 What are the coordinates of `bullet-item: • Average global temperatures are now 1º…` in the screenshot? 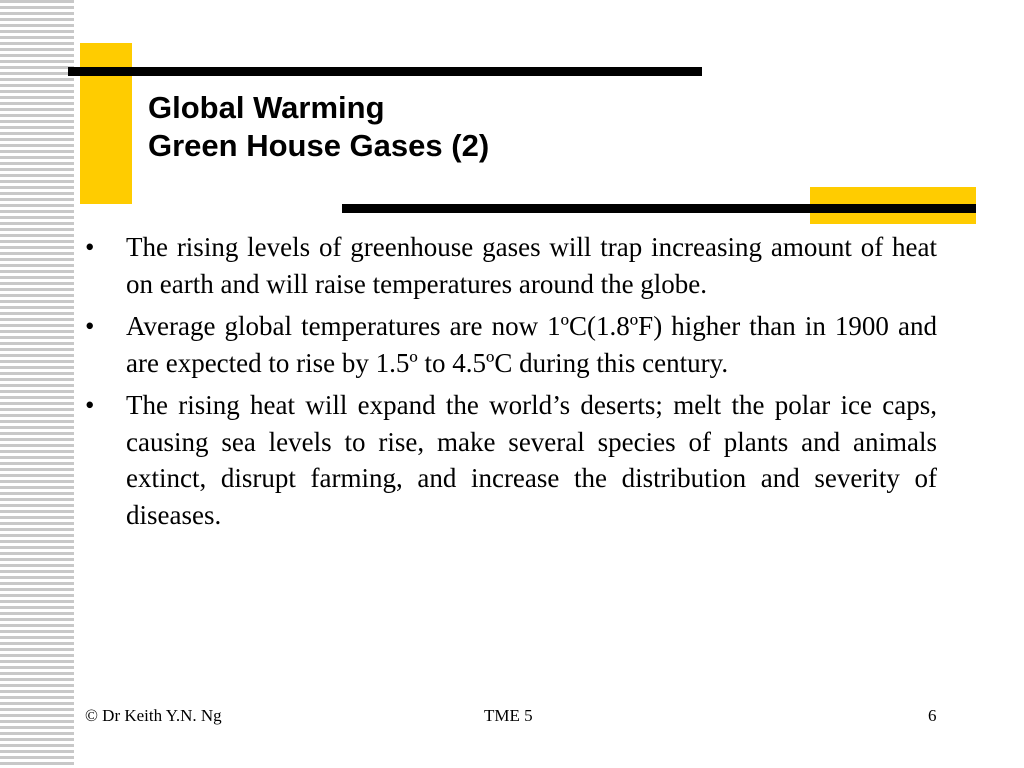 It's located at (511, 344).